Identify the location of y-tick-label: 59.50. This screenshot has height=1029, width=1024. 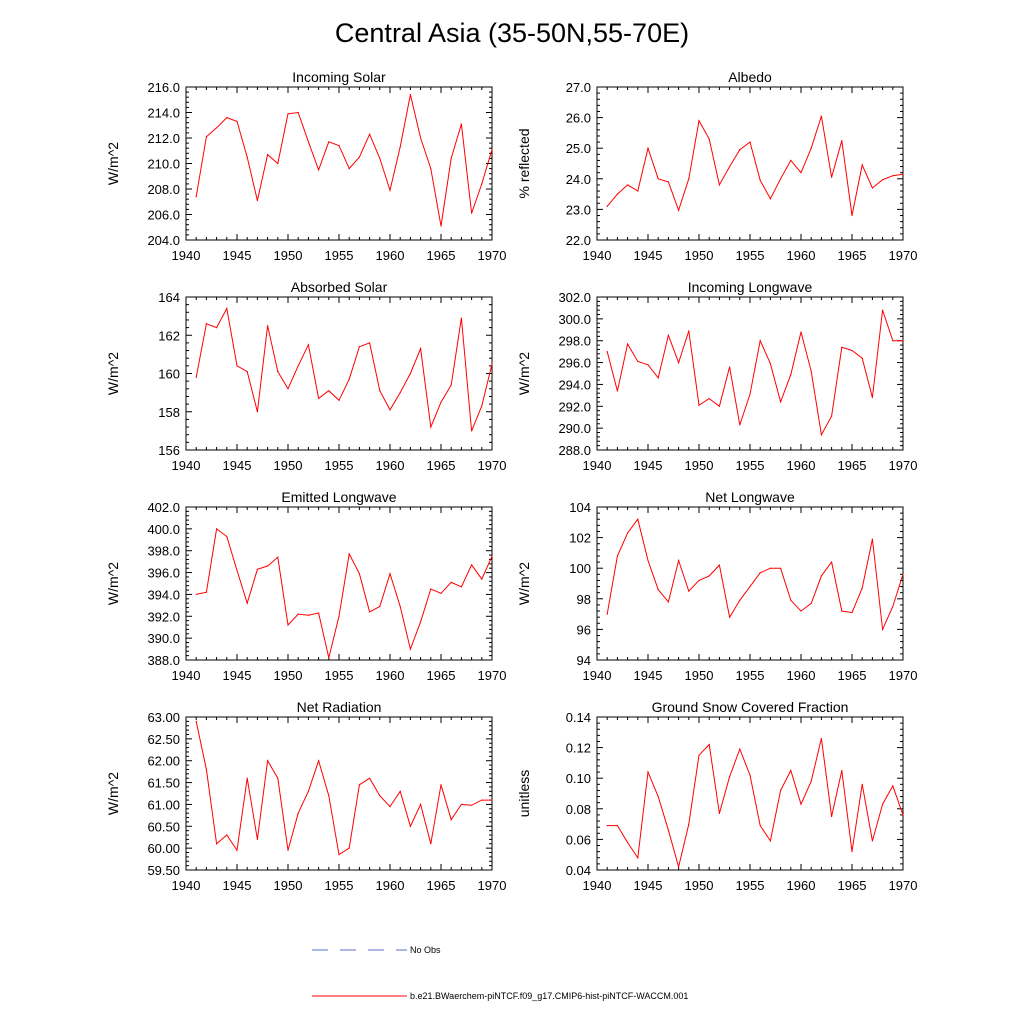
(163, 870).